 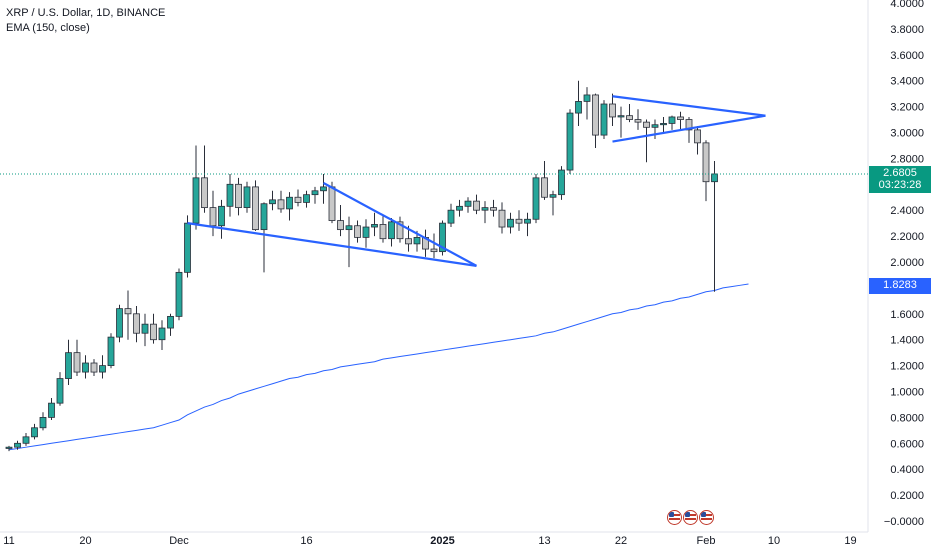 I want to click on x-tick-label: 10, so click(x=774, y=541).